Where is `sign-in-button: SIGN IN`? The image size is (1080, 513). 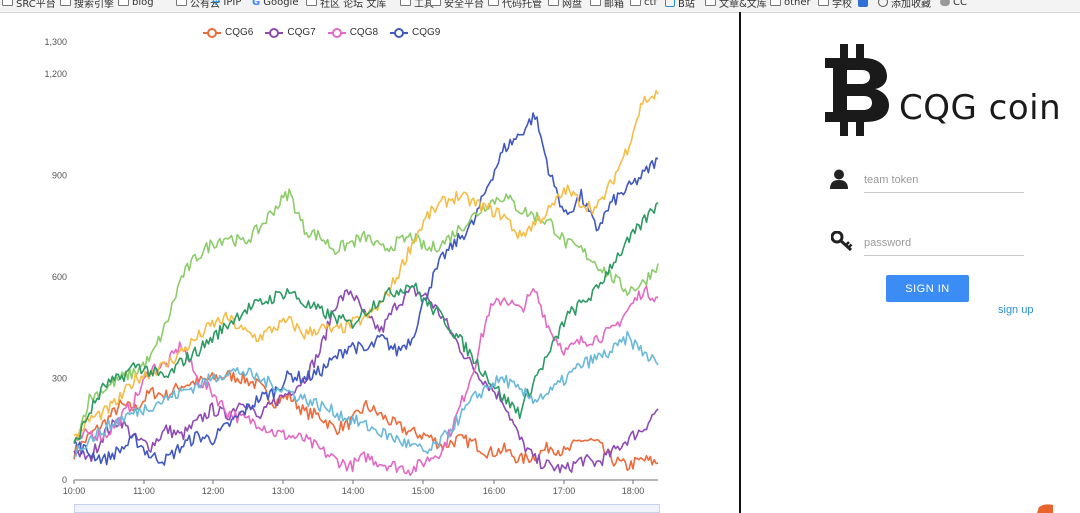 sign-in-button: SIGN IN is located at coordinates (927, 288).